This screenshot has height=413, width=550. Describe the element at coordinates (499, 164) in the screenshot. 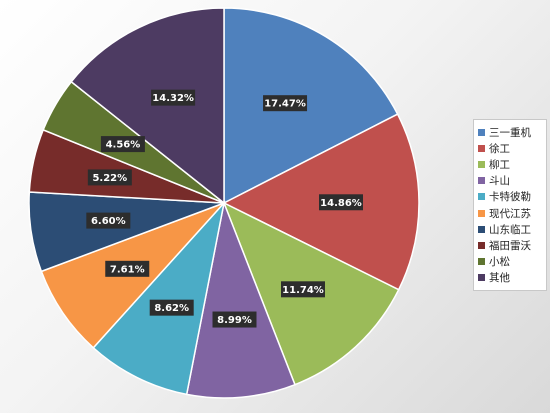

I see `legend-label: 柳工` at that location.